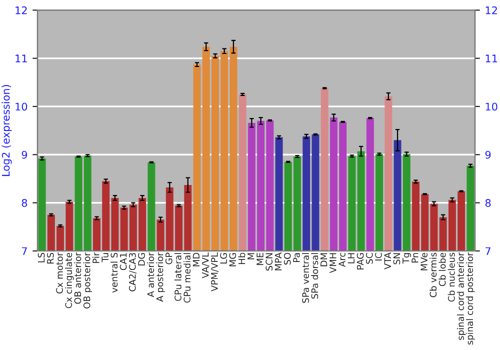 The image size is (500, 350). Describe the element at coordinates (461, 296) in the screenshot. I see `x-tick-label: spinal cord anterior` at that location.